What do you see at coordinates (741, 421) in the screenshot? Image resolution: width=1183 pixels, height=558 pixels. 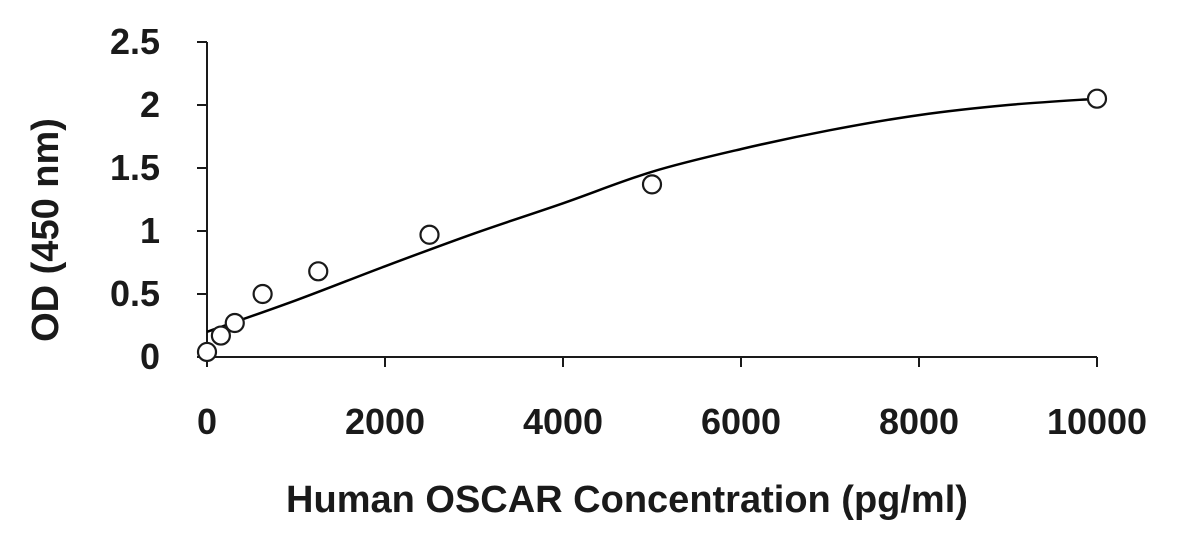 I see `x-tick-label: 6000` at bounding box center [741, 421].